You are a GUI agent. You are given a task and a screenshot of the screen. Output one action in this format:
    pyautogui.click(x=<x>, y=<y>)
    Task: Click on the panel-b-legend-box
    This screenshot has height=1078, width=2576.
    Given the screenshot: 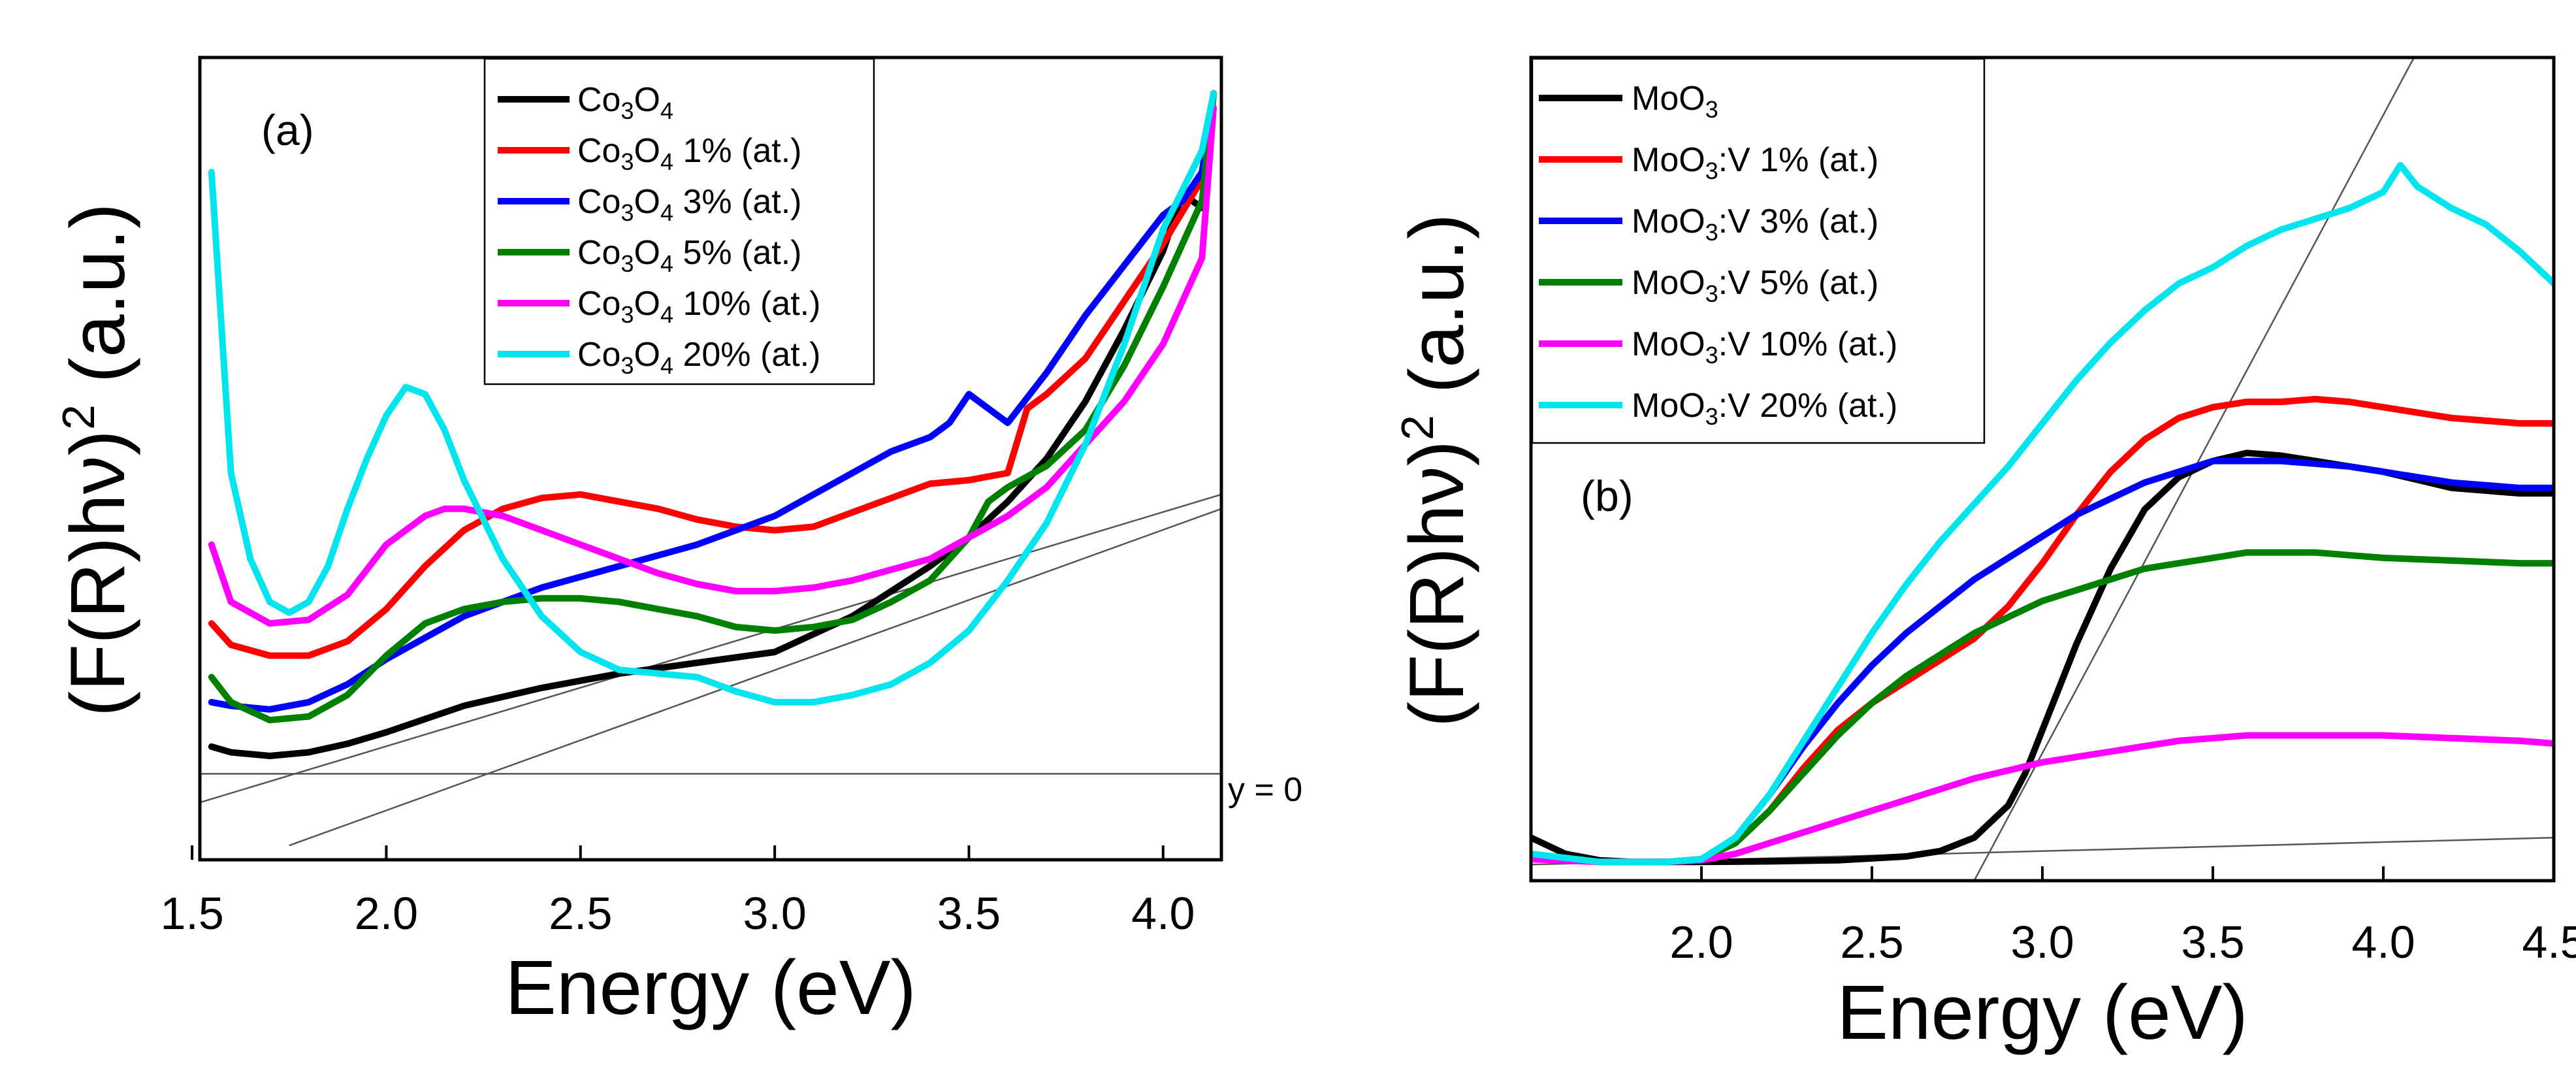 What is the action you would take?
    pyautogui.click(x=1758, y=250)
    